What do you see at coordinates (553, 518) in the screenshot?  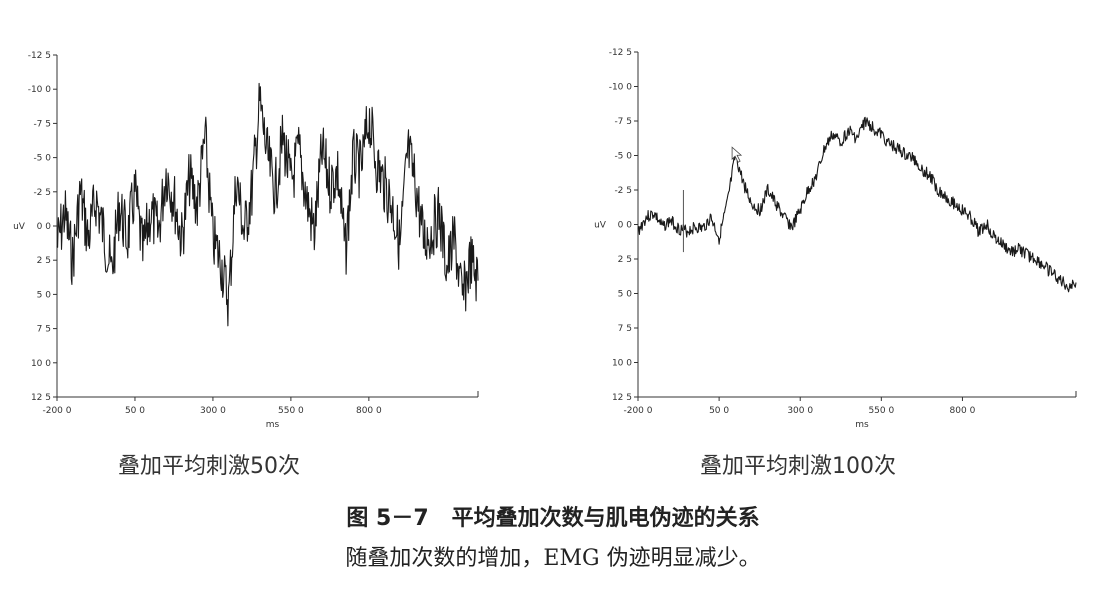 I see `figure-title: 图 5－7 平均叠加次数与肌电伪迹的关系` at bounding box center [553, 518].